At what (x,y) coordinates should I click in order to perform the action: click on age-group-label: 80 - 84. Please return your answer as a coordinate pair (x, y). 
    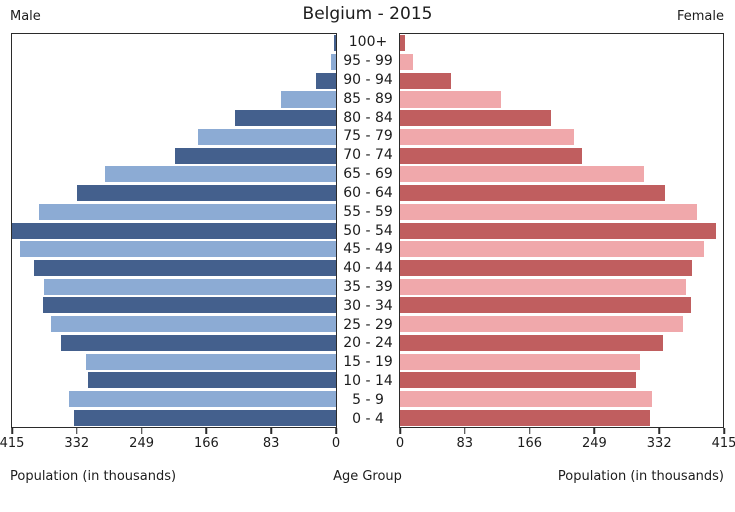
    Looking at the image, I should click on (368, 117).